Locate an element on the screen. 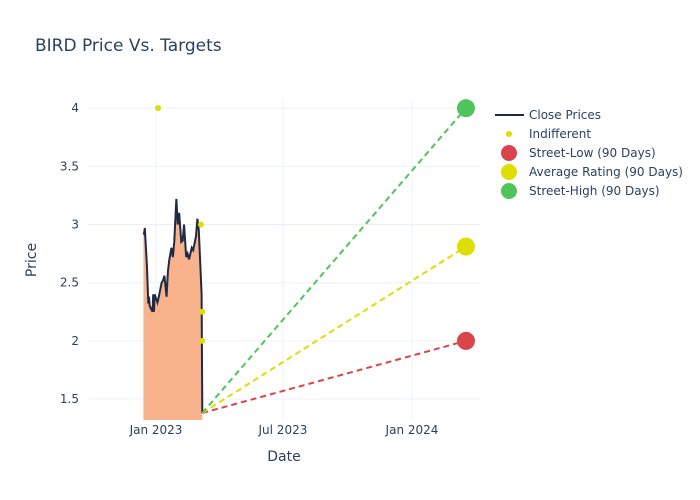 This screenshot has height=500, width=700. x-tick-label: Jan 2023 is located at coordinates (156, 430).